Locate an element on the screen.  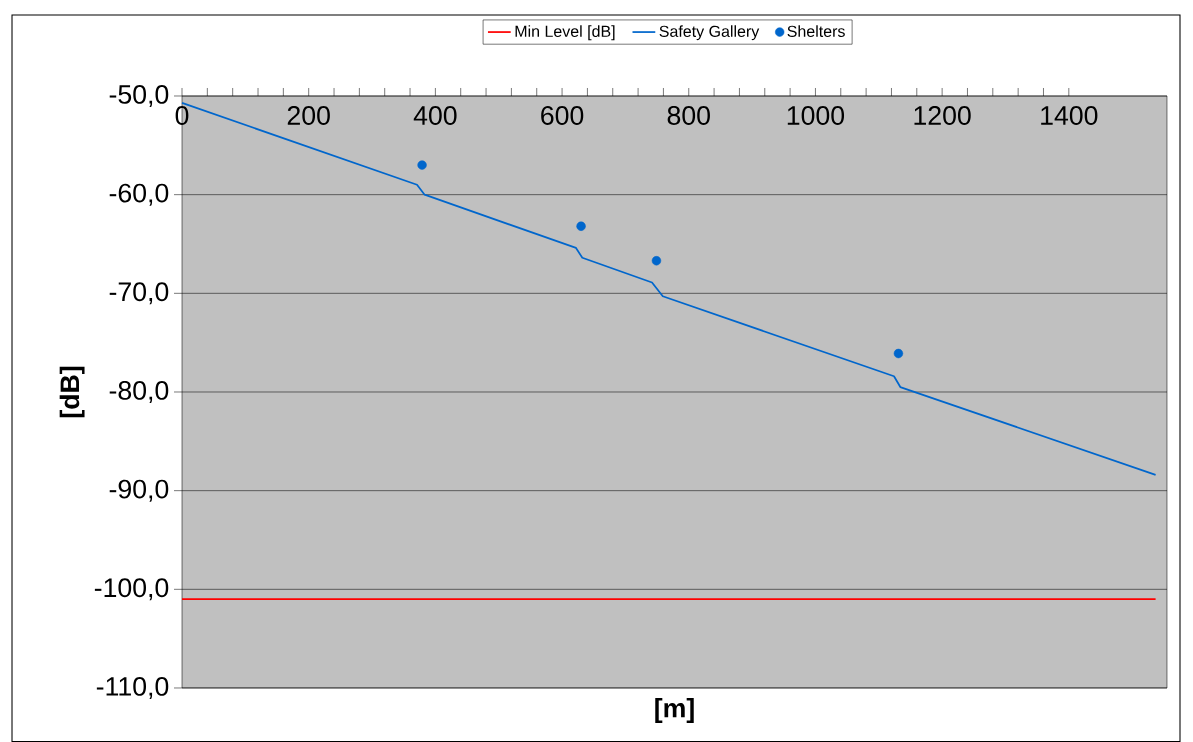
y-tick-label: -70,0 is located at coordinates (139, 293).